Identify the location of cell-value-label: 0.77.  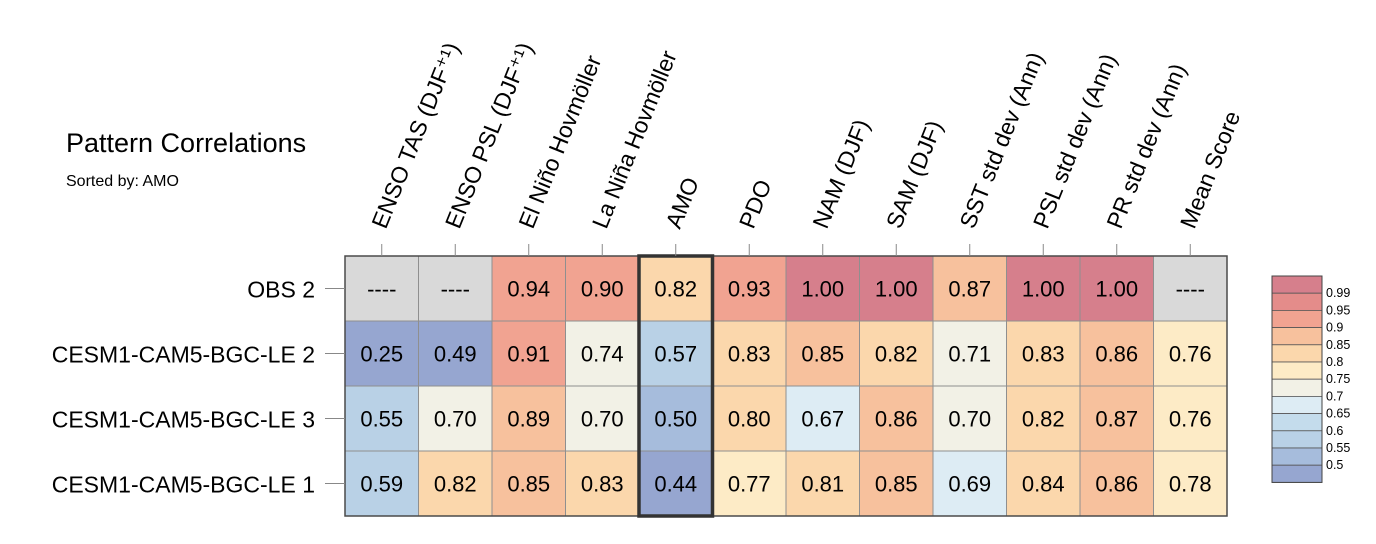
(749, 484).